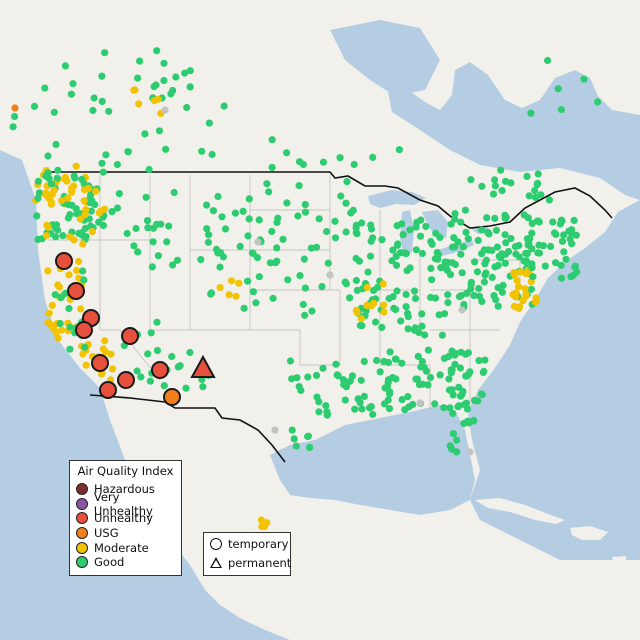 The width and height of the screenshot is (640, 640). I want to click on legend-item-unhealthy: Unhealthy, so click(125, 518).